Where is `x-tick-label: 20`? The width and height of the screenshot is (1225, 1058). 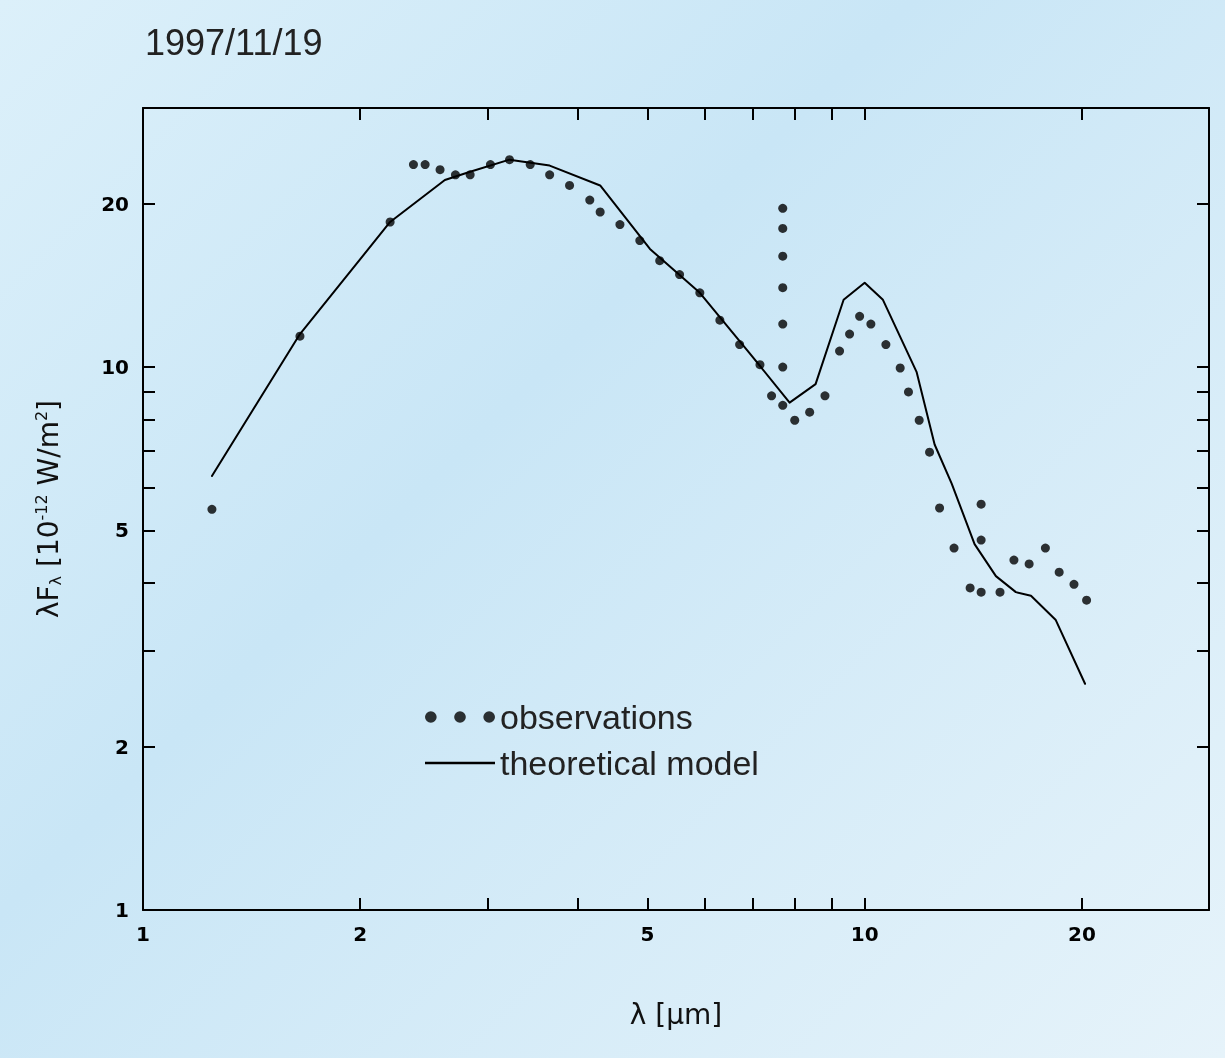
x-tick-label: 20 is located at coordinates (1082, 934).